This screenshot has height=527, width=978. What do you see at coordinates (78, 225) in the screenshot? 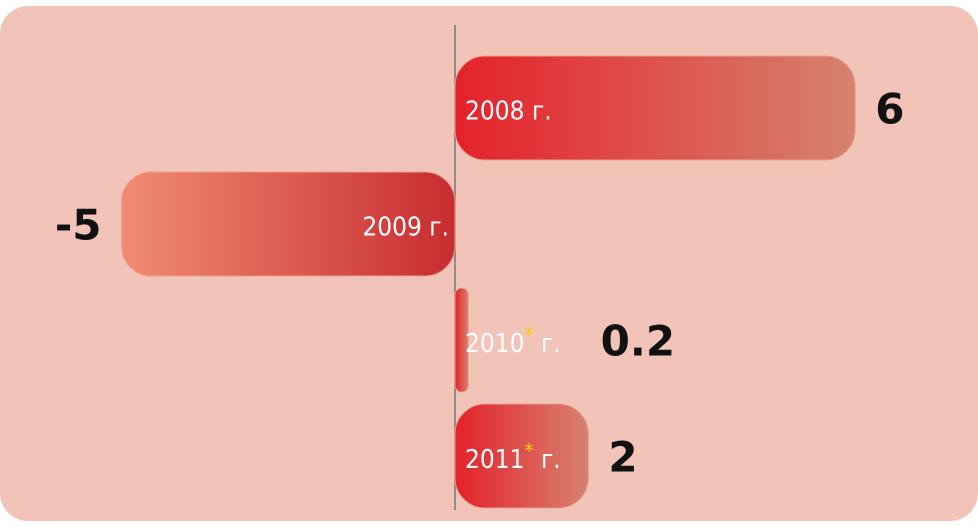
I see `value-label: -5` at bounding box center [78, 225].